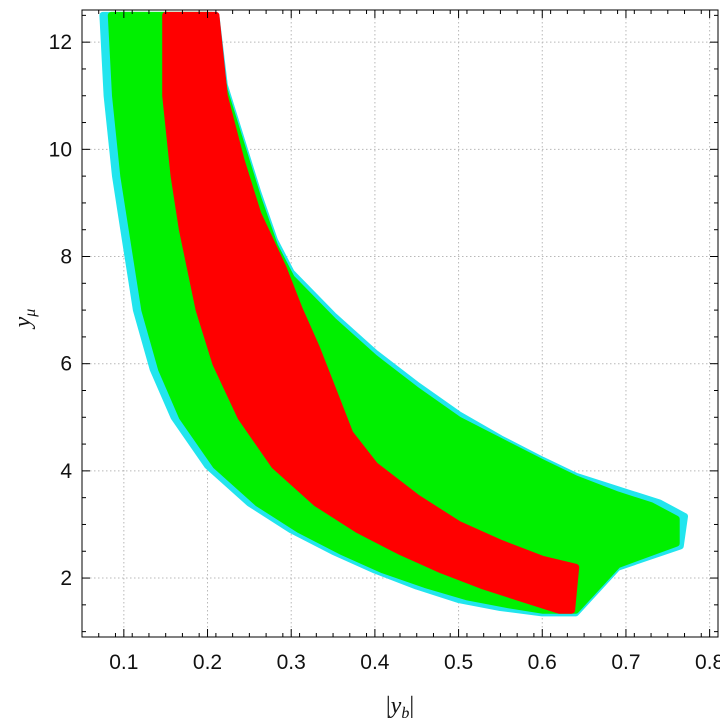 Image resolution: width=720 pixels, height=719 pixels. What do you see at coordinates (542, 662) in the screenshot?
I see `x-tick-label: 0.6` at bounding box center [542, 662].